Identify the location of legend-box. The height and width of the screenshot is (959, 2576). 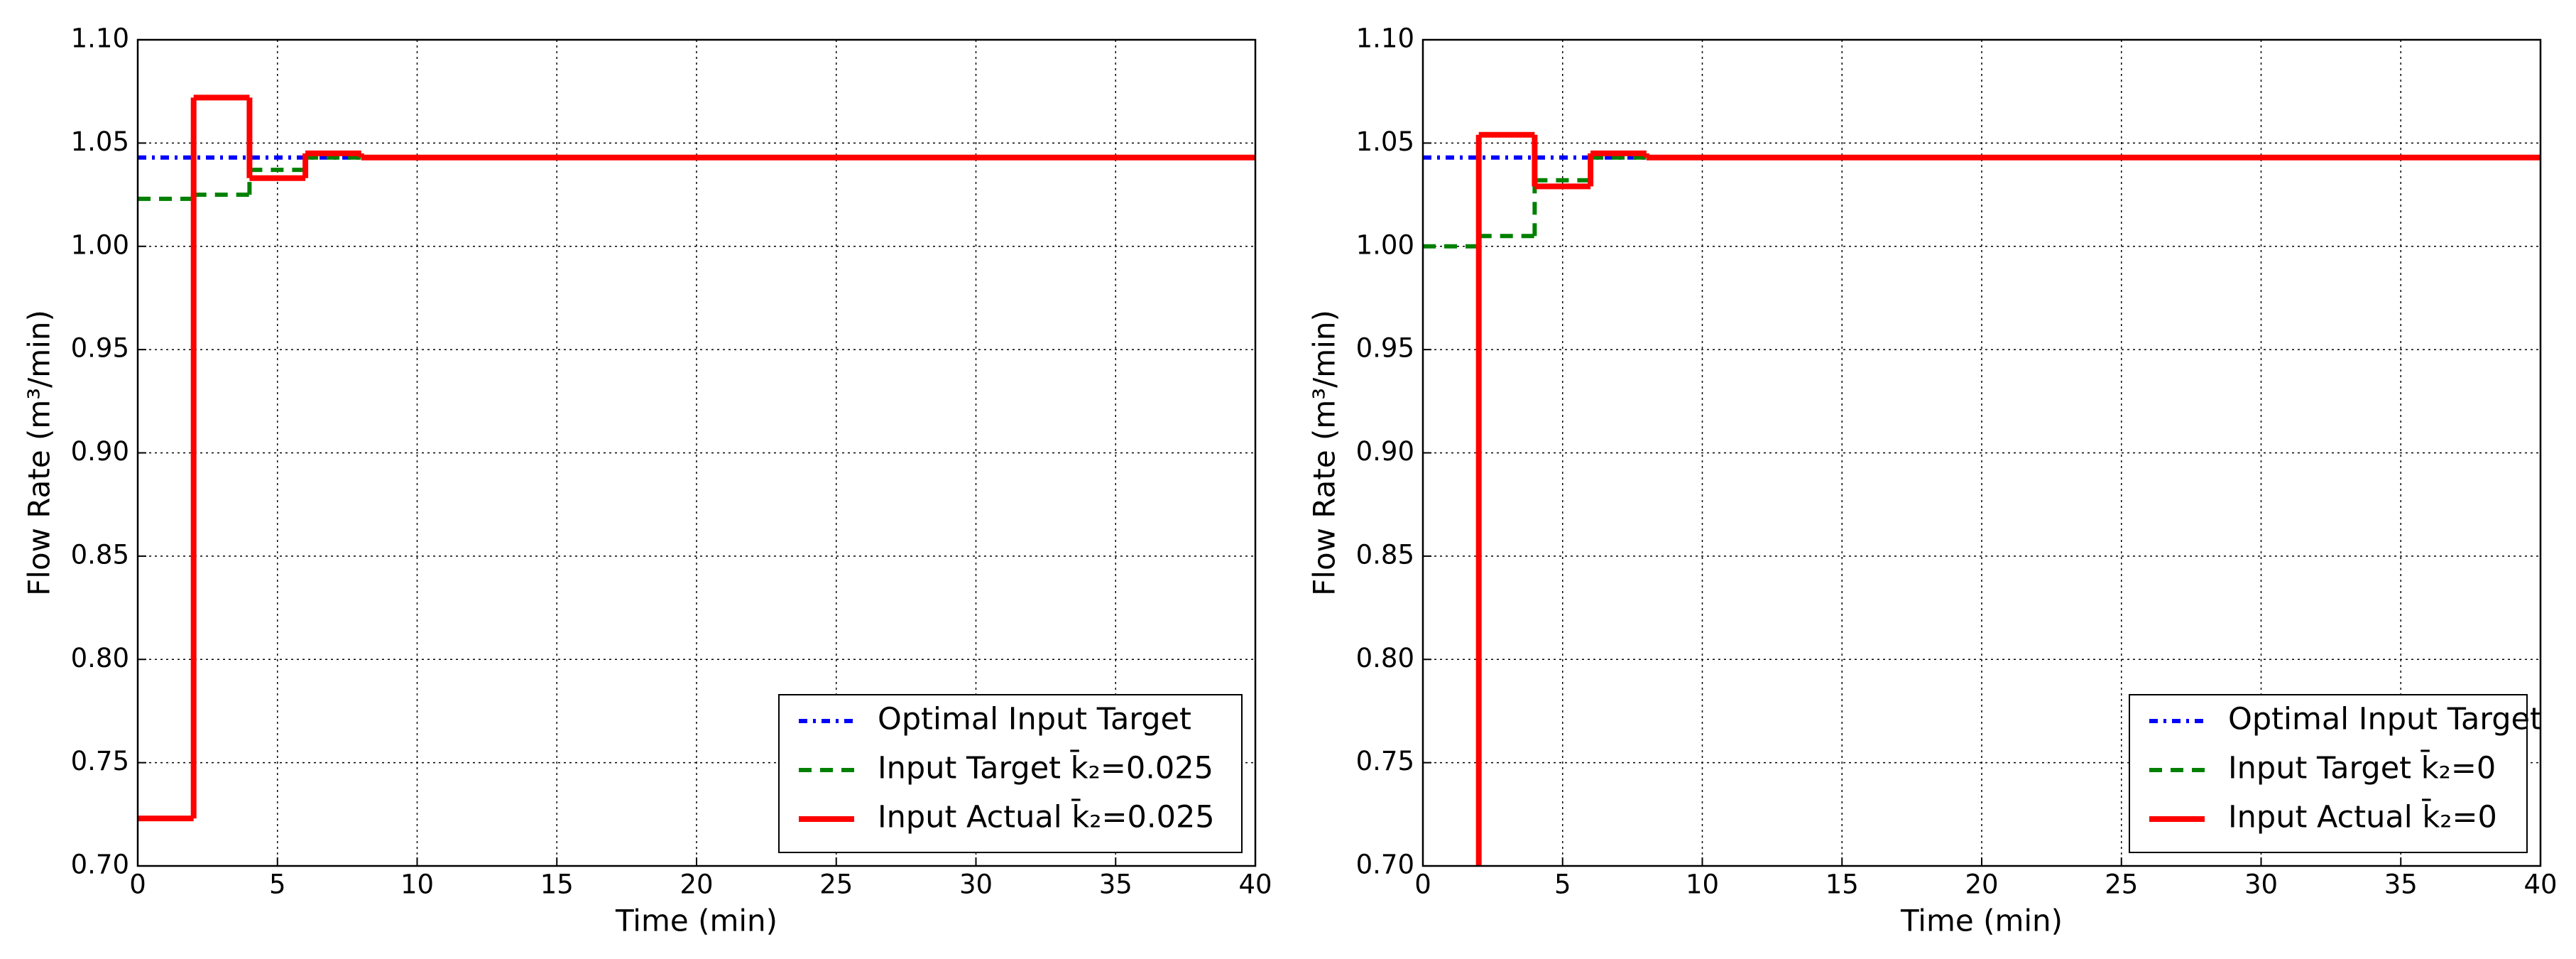
(1010, 773).